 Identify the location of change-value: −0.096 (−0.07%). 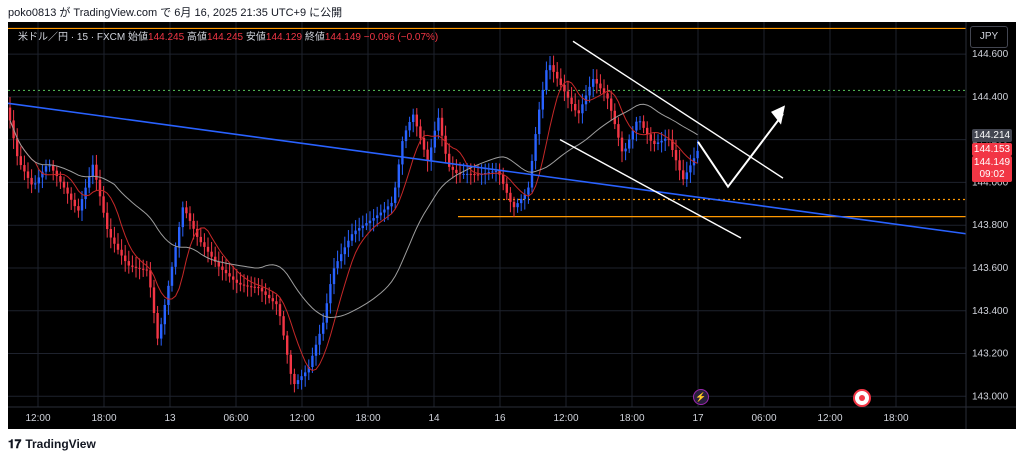
(401, 37).